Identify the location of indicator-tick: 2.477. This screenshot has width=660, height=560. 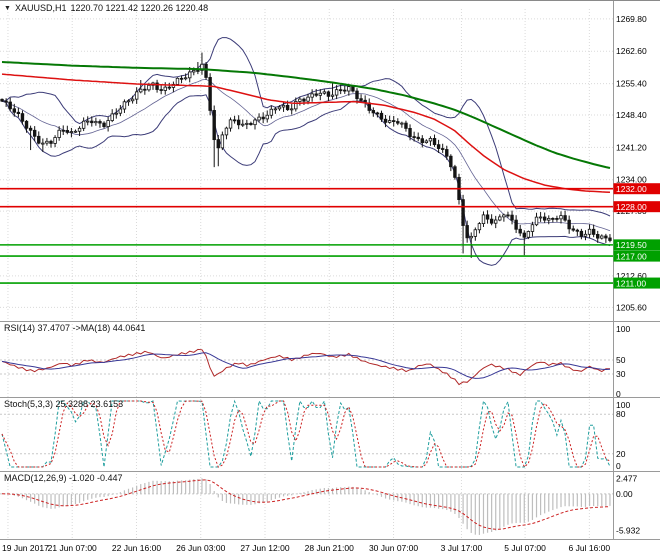
(627, 478).